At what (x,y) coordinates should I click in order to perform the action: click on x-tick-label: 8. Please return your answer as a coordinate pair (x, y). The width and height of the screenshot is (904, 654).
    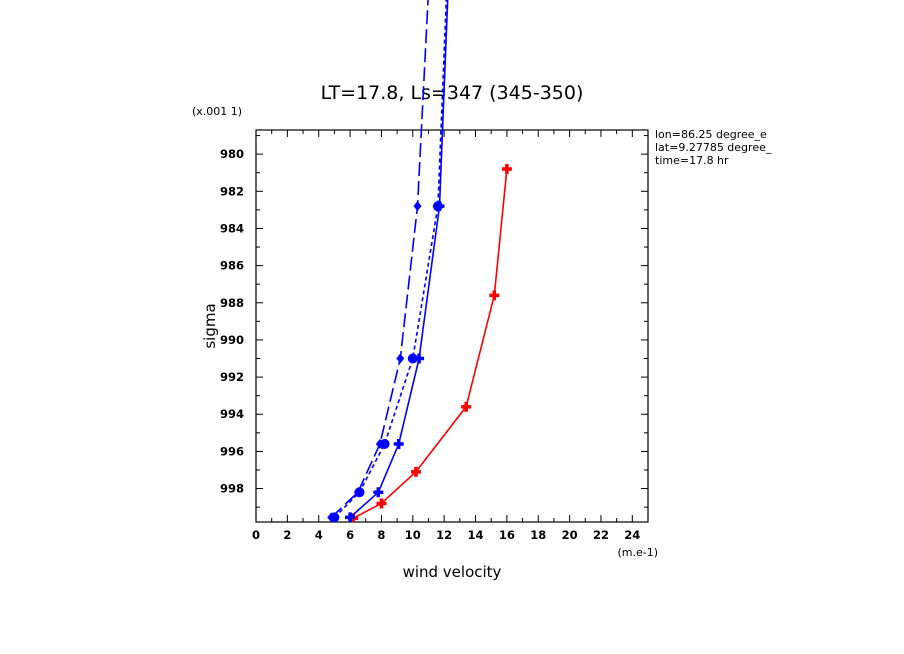
    Looking at the image, I should click on (381, 535).